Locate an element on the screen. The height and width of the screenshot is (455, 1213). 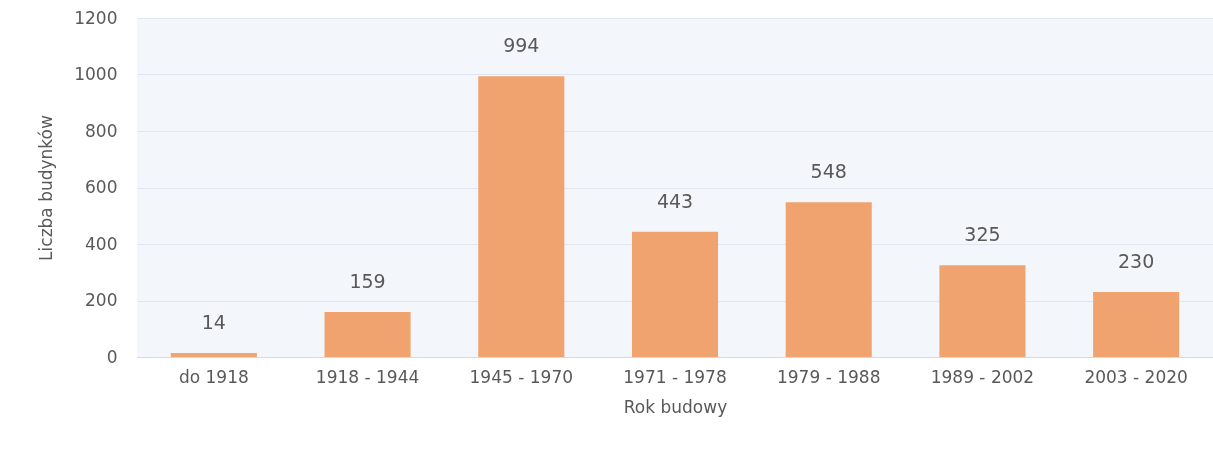
data-label: 14 is located at coordinates (213, 322).